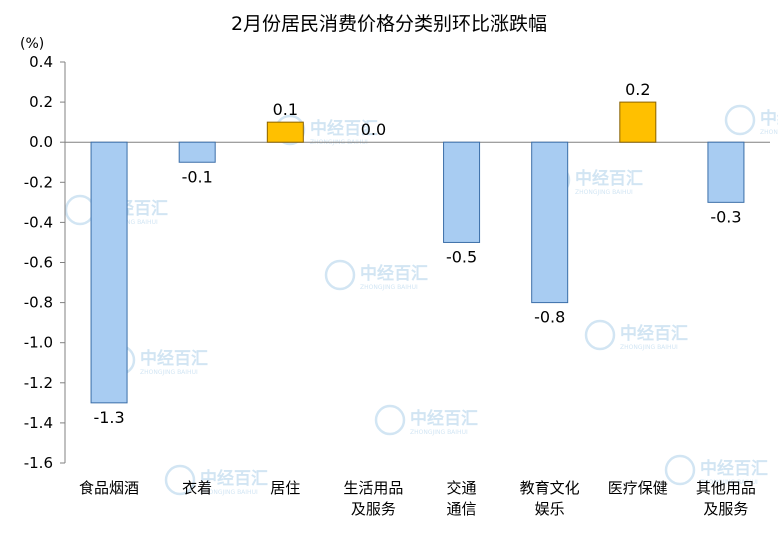  I want to click on y-tick-label: -0.8, so click(38, 303).